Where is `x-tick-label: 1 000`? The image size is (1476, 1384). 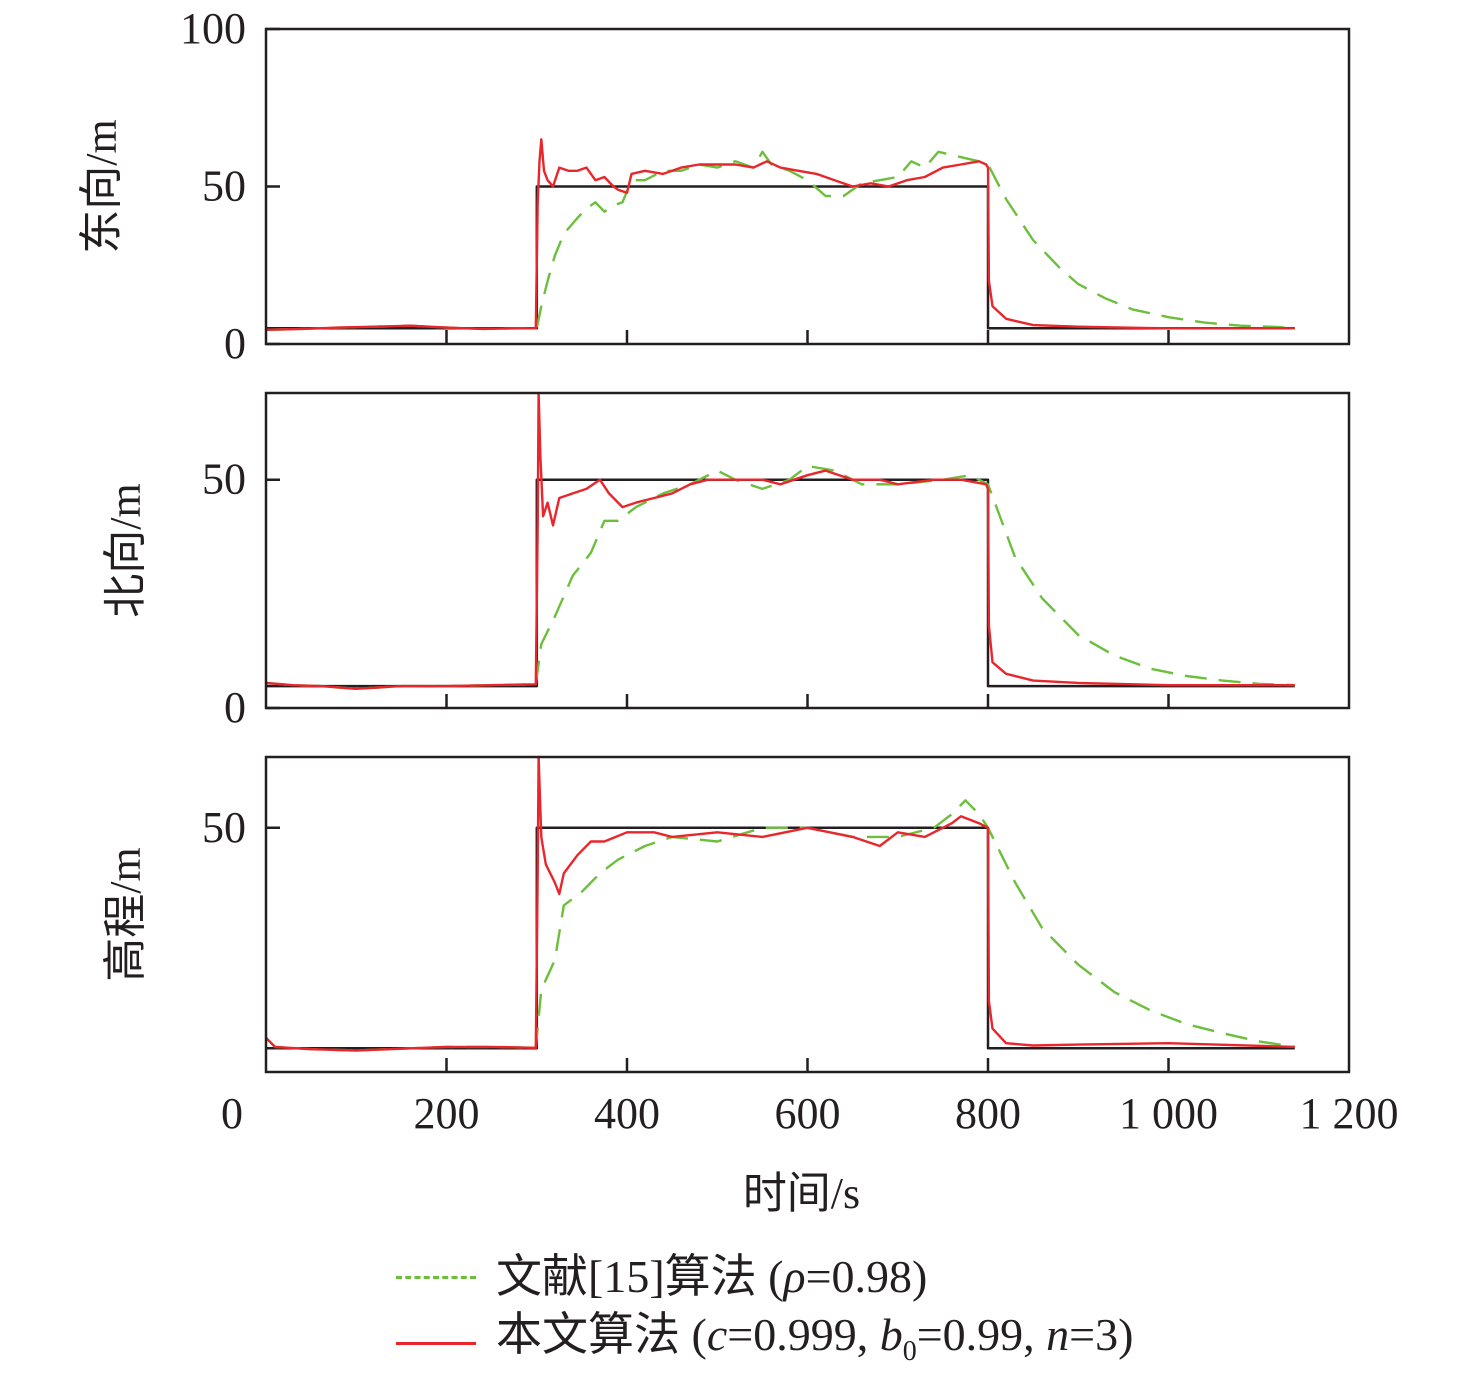 x-tick-label: 1 000 is located at coordinates (1168, 1113).